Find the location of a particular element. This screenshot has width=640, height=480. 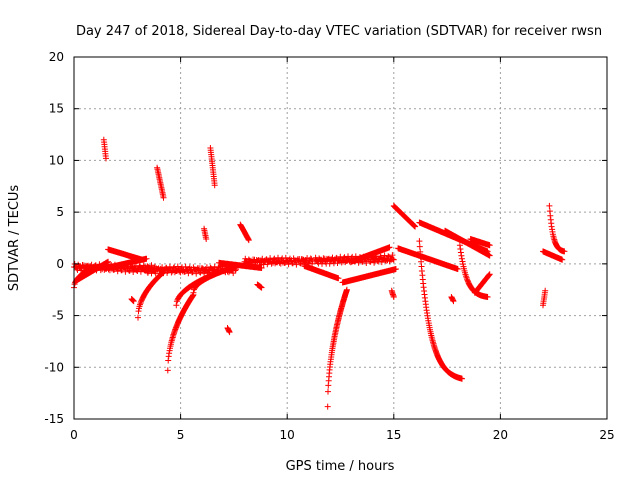

x-axis-label: GPS time / hours is located at coordinates (340, 466).